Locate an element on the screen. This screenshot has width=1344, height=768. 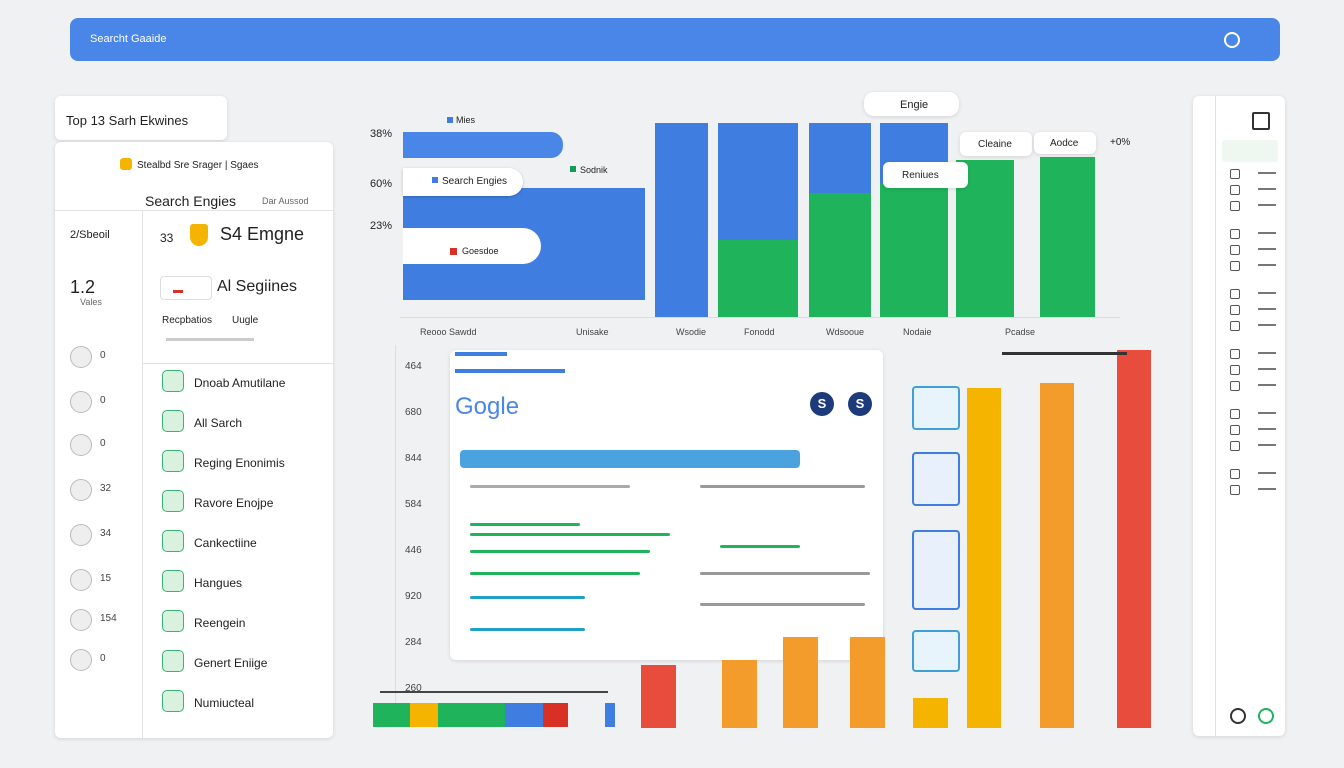
y-tick-label: 464 is located at coordinates (413, 366).